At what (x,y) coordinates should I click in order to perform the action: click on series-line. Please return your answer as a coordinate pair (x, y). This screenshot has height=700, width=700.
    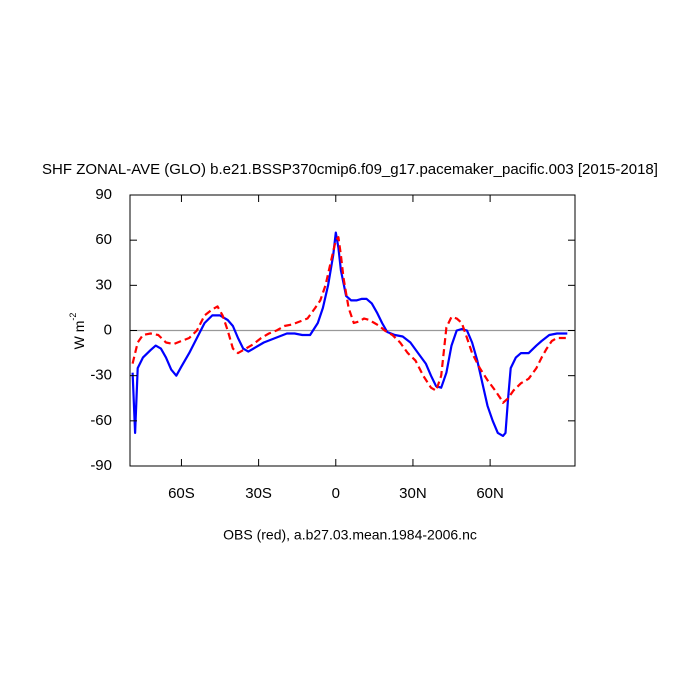
    Looking at the image, I should click on (349, 320).